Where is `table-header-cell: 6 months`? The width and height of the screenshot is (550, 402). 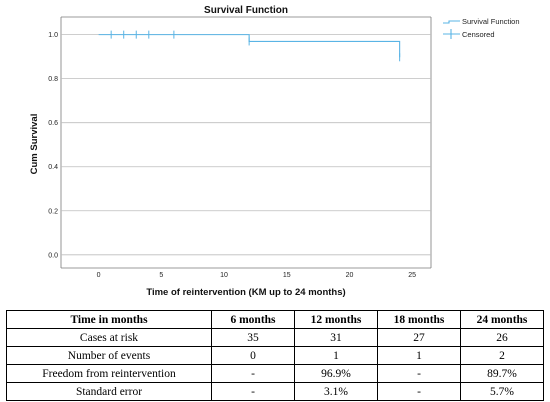
table-header-cell: 6 months is located at coordinates (253, 319).